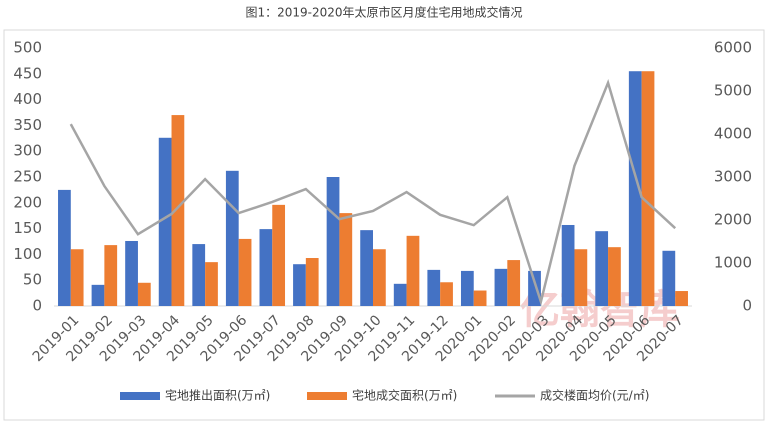  What do you see at coordinates (32, 280) in the screenshot?
I see `y-tick-label: 50` at bounding box center [32, 280].